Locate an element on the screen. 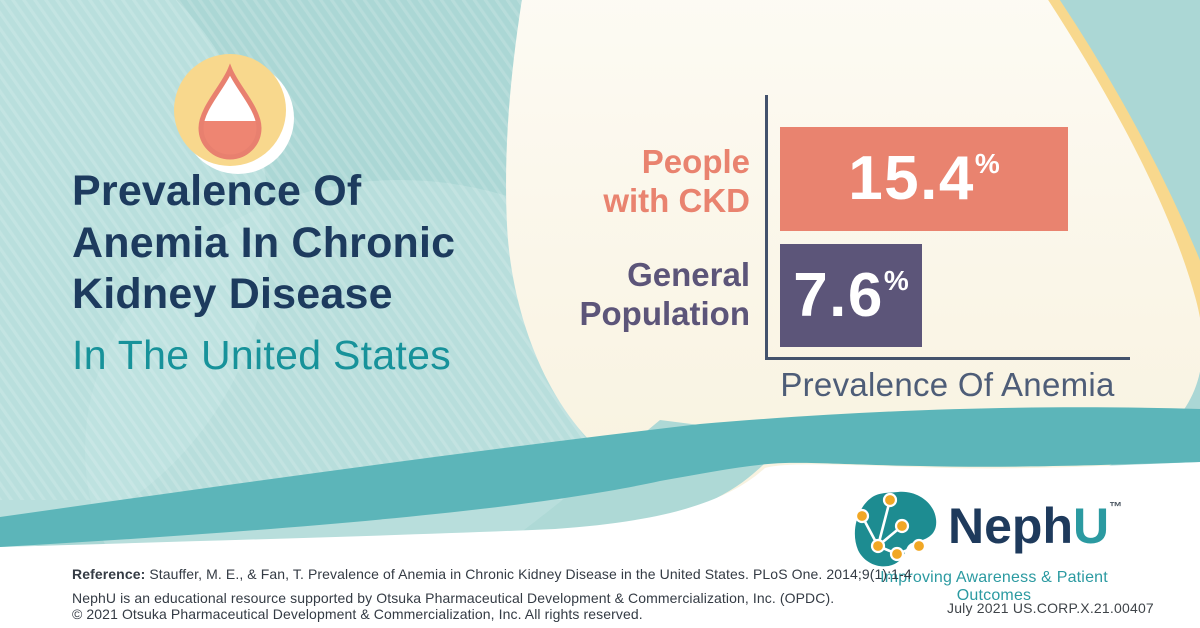 This screenshot has height=628, width=1200. page-subtitle: In The United States is located at coordinates (262, 355).